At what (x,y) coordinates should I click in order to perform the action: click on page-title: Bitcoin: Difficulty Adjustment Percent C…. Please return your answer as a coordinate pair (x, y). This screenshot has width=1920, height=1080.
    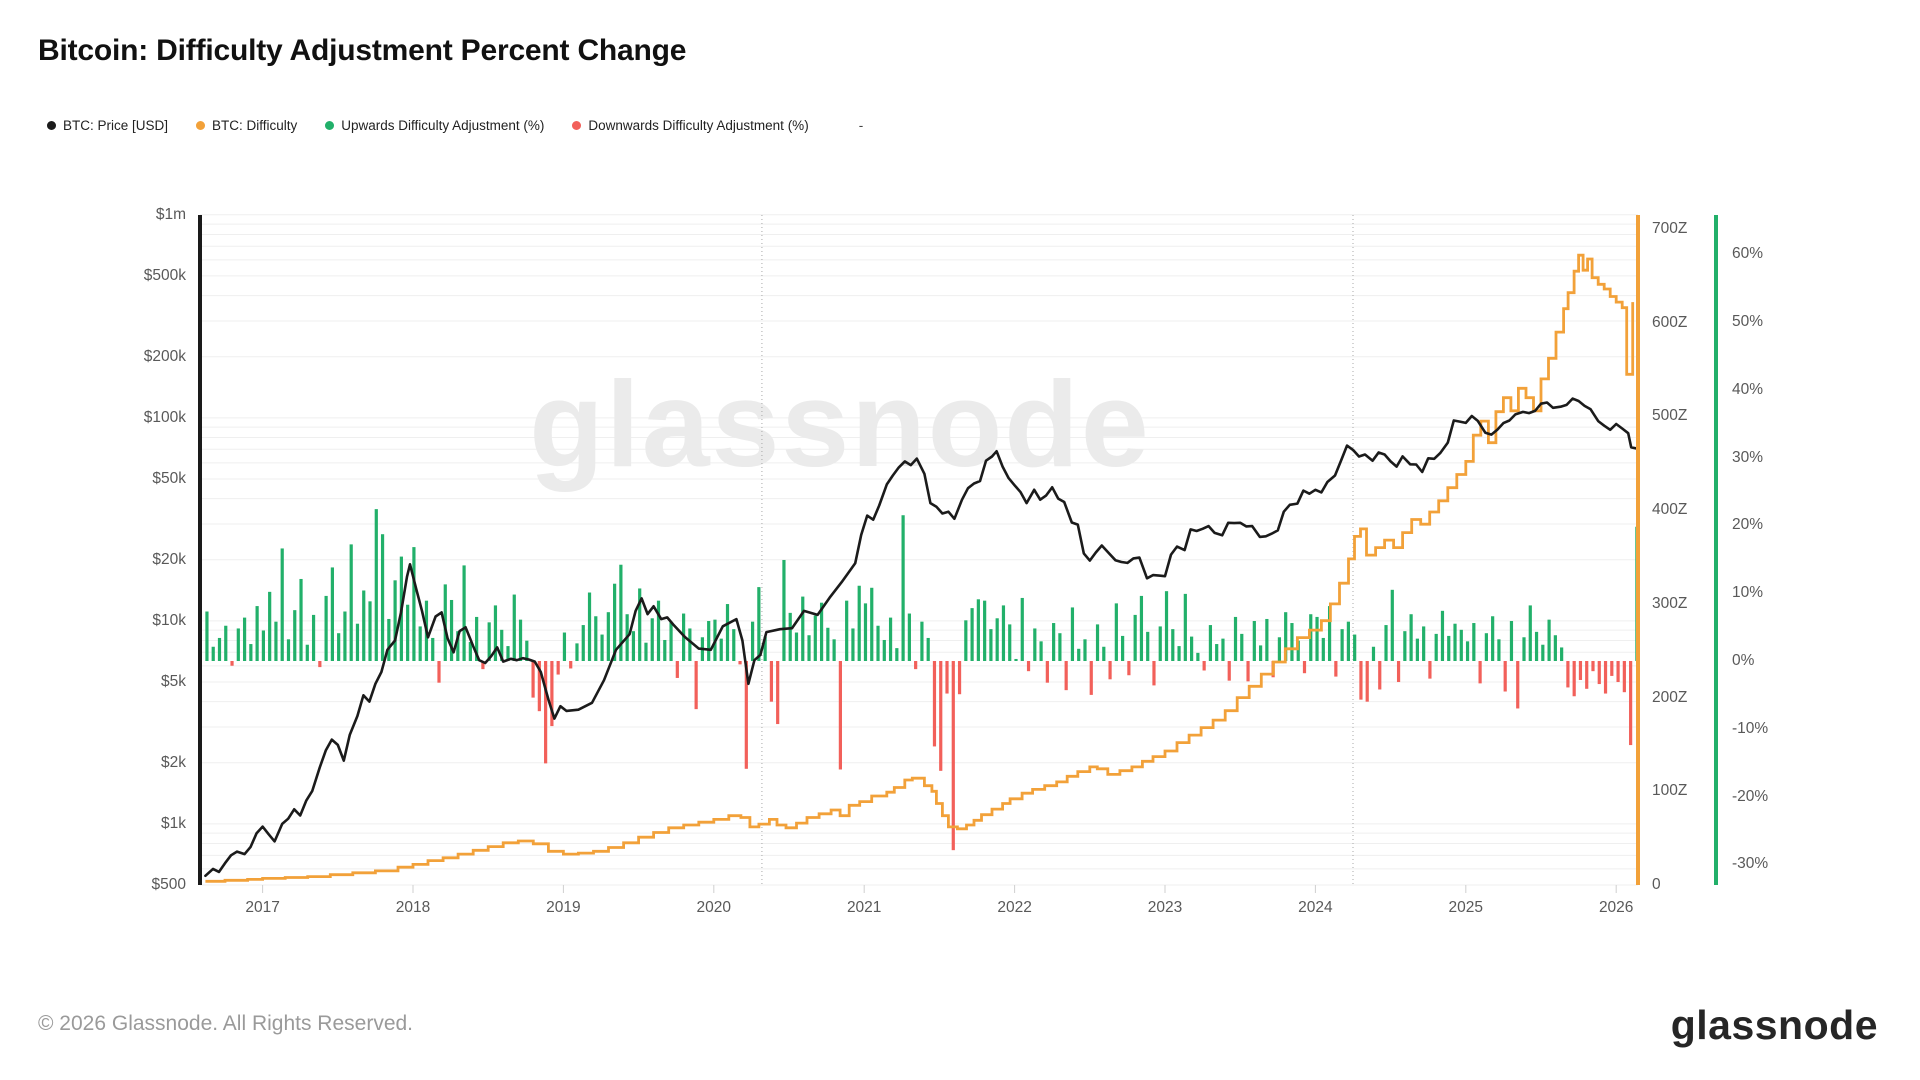
    Looking at the image, I should click on (362, 50).